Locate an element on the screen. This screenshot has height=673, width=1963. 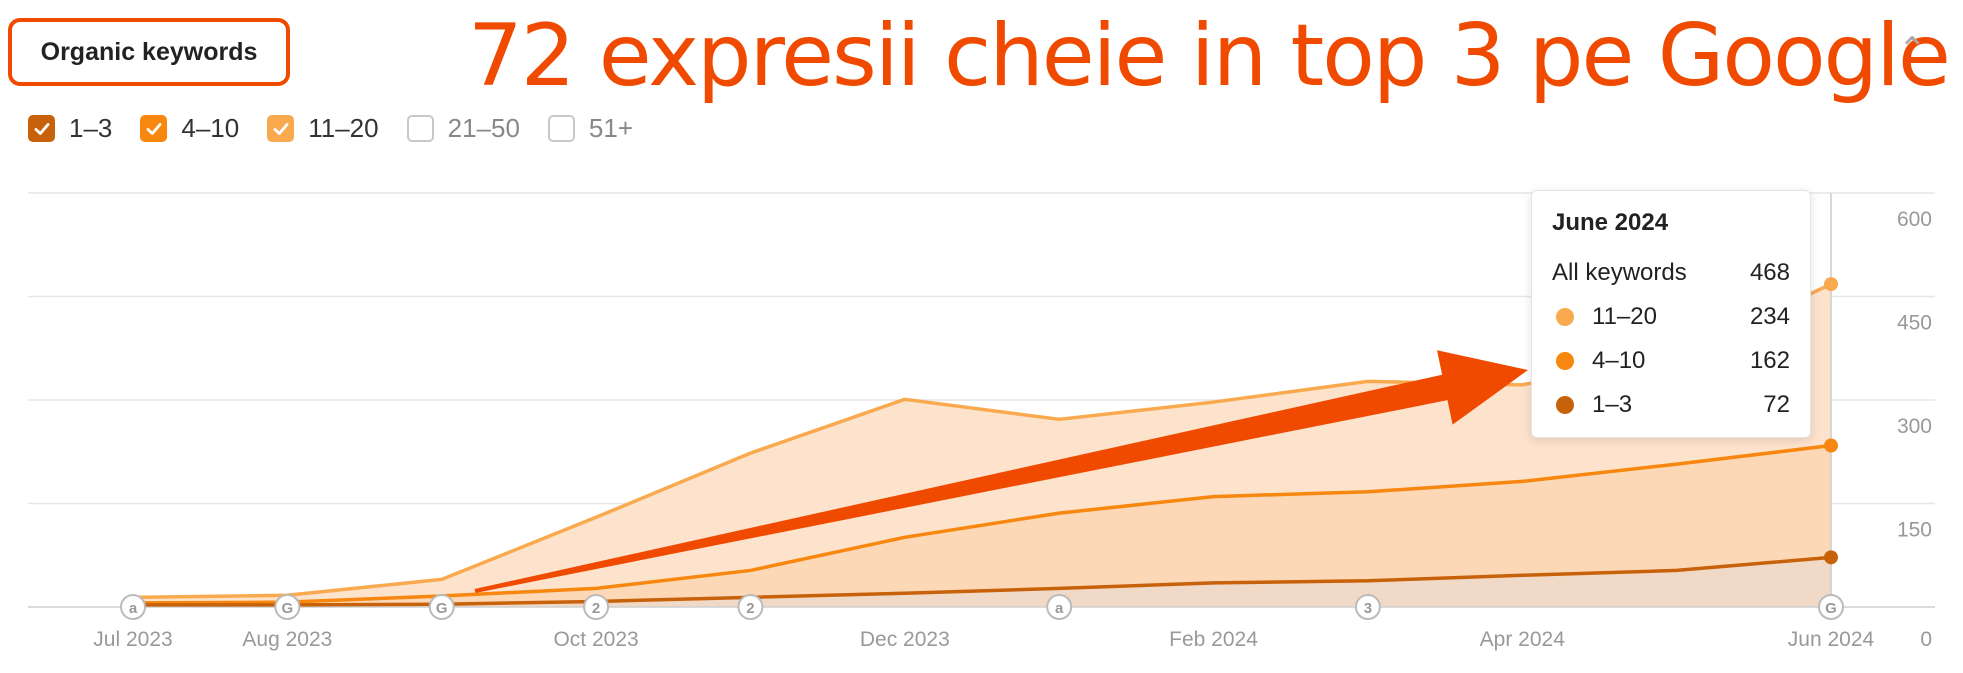
x-tick-label: Dec 2023 is located at coordinates (905, 639).